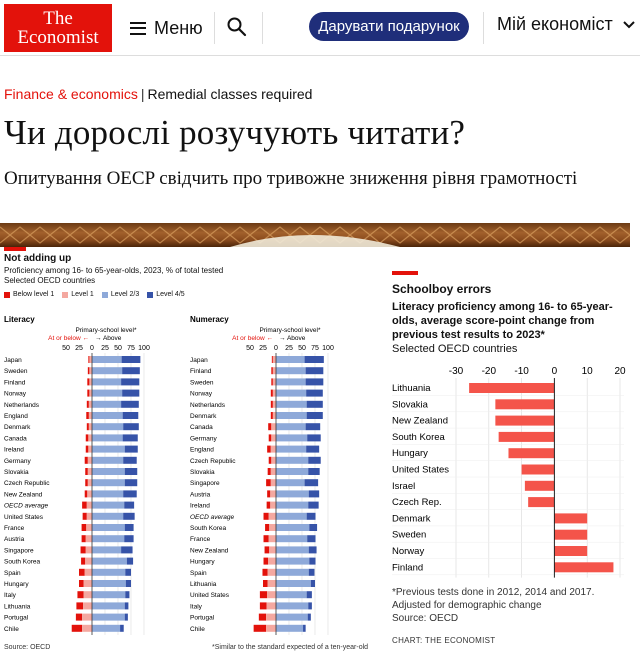 The image size is (640, 657). What do you see at coordinates (14, 539) in the screenshot?
I see `category-label: Austria` at bounding box center [14, 539].